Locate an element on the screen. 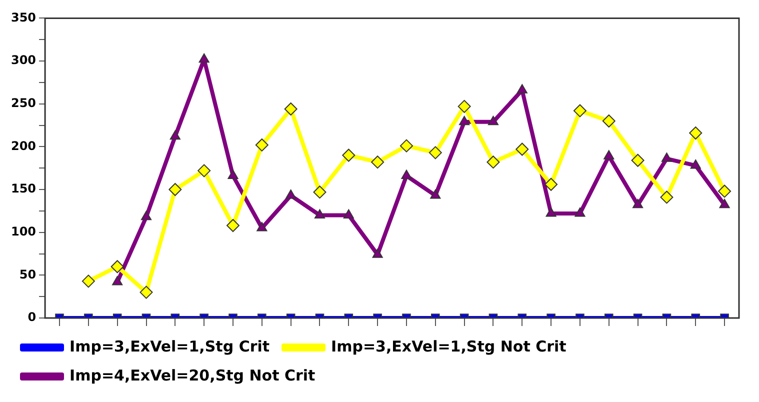 This screenshot has height=402, width=759. y-tick-label: 250 is located at coordinates (23, 103).